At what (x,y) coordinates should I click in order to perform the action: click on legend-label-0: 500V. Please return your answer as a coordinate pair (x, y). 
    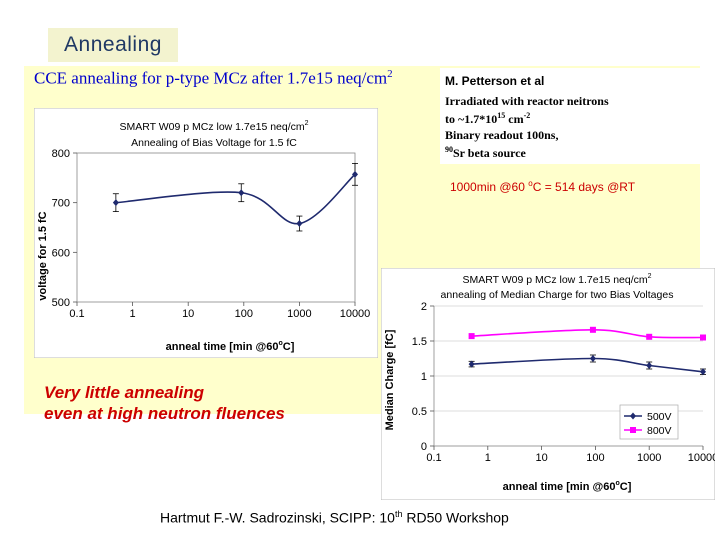
    Looking at the image, I should click on (659, 417).